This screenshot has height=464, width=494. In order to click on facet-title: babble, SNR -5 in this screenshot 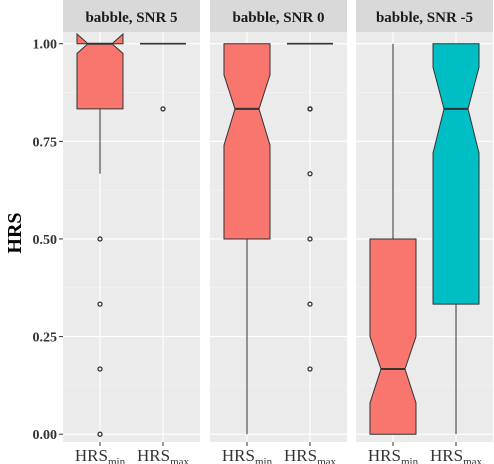, I will do `click(424, 18)`.